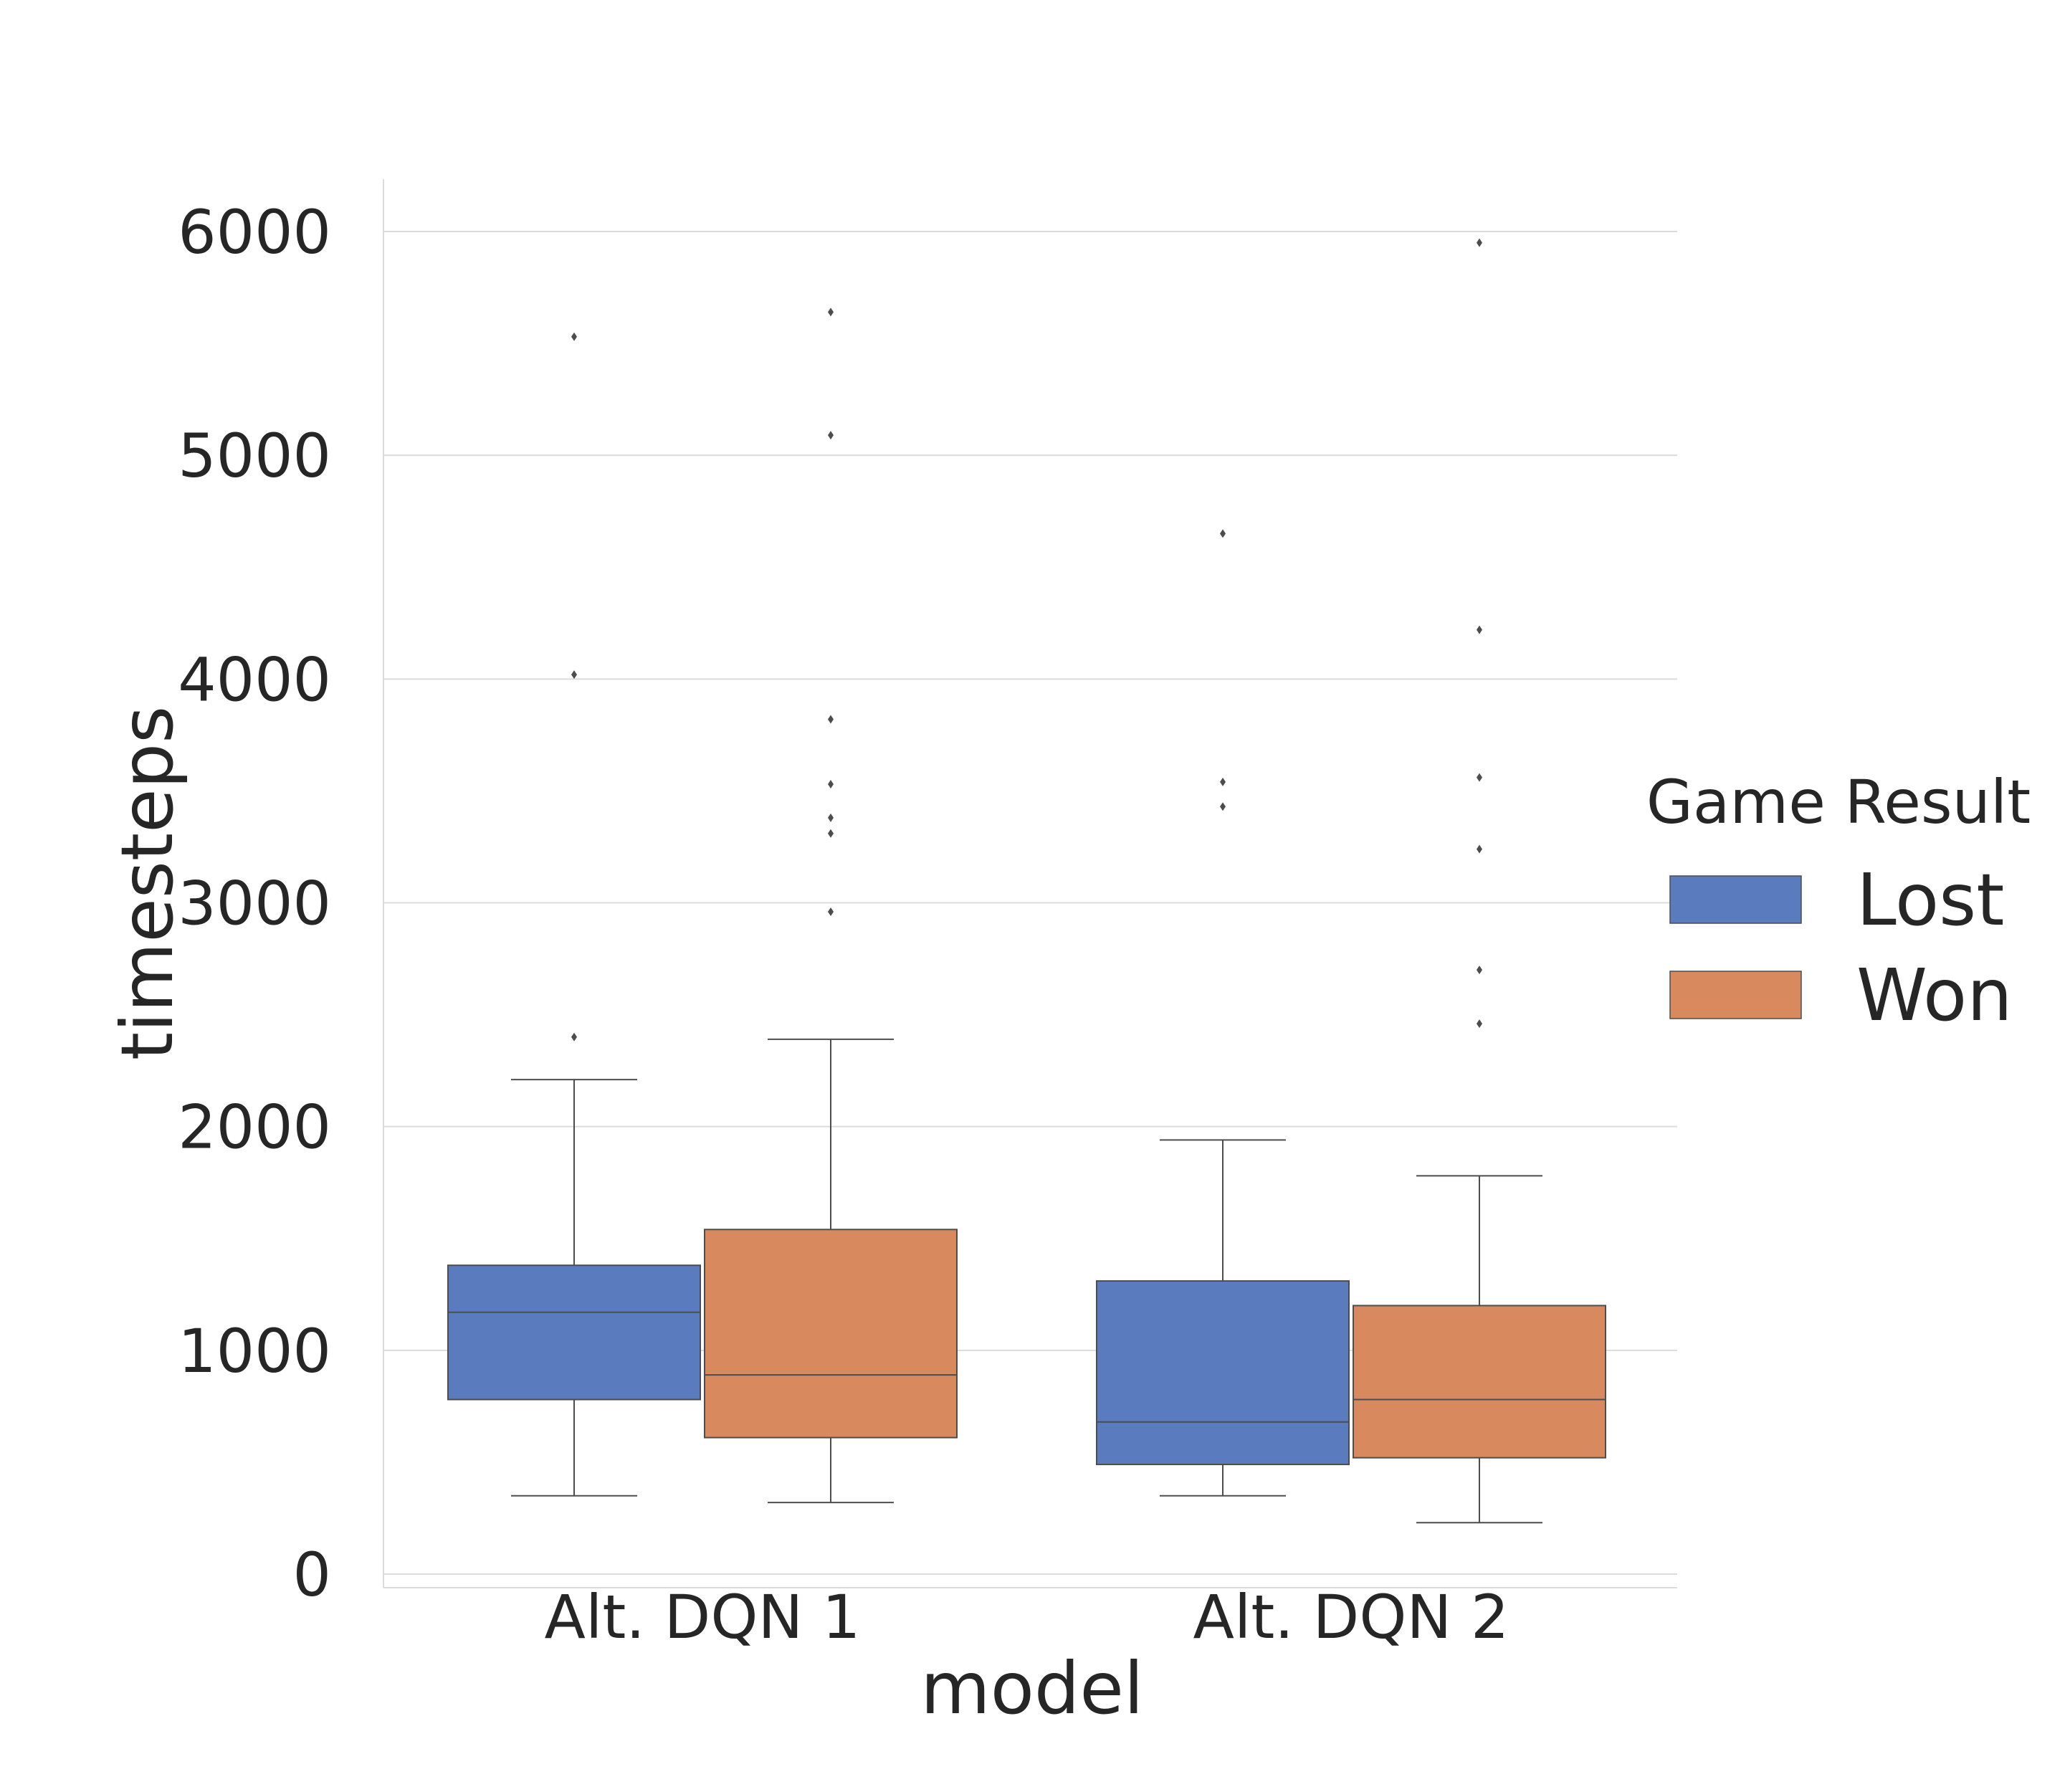 This screenshot has width=2070, height=1792. I want to click on y-tick-label: 2000, so click(254, 1128).